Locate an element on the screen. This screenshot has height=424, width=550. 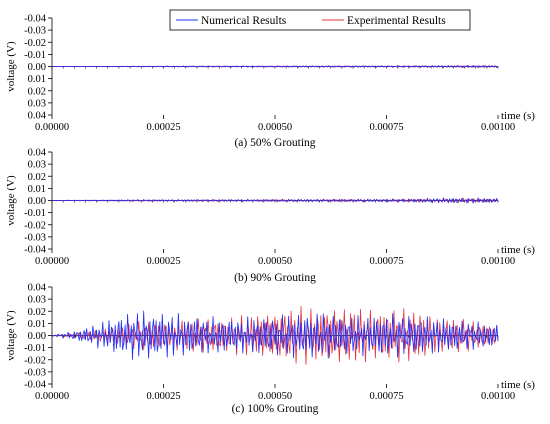
legend-label-numerical: Numerical Results is located at coordinates (244, 21).